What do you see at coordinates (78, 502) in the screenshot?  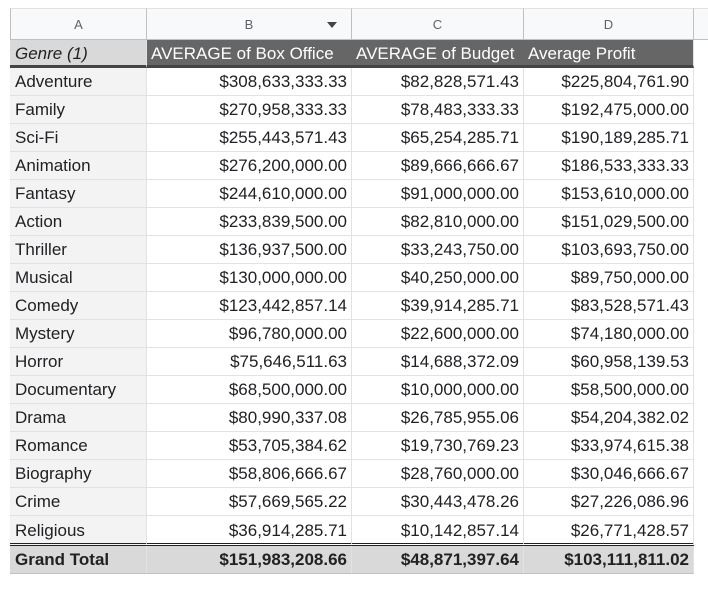 I see `genre-cell: Crime` at bounding box center [78, 502].